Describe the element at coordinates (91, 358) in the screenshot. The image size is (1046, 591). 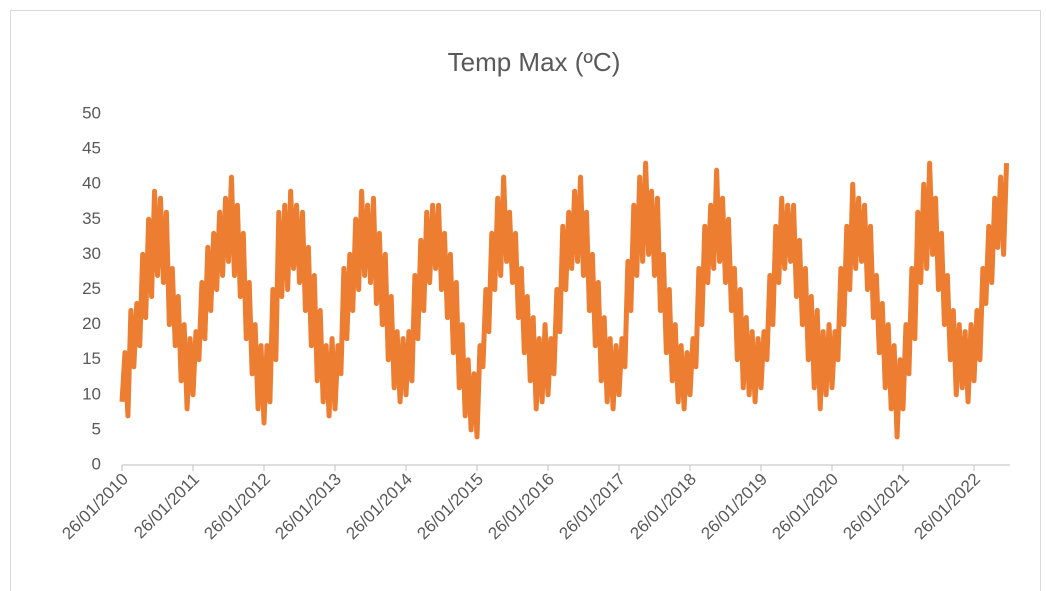
I see `y-tick-label: 15` at that location.